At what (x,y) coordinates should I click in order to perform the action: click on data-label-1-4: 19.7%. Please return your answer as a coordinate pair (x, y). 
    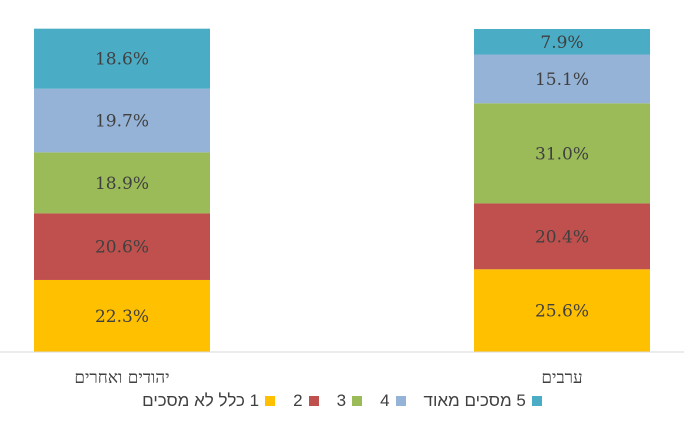
    Looking at the image, I should click on (122, 122).